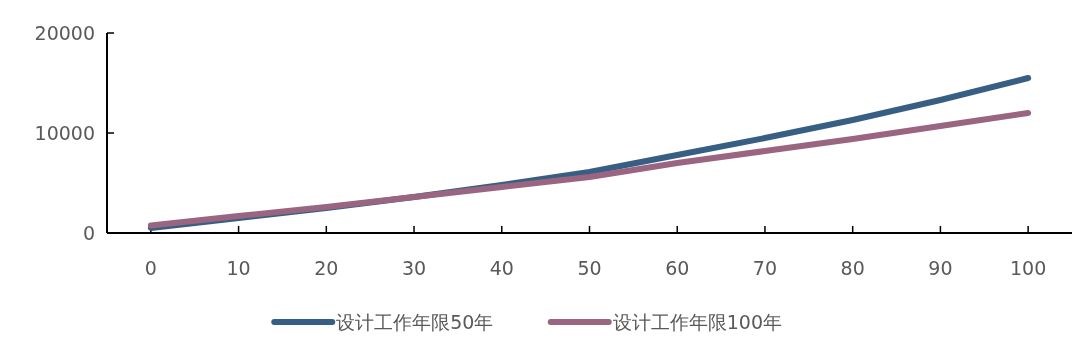  I want to click on y-tick-label: 10000, so click(64, 133).